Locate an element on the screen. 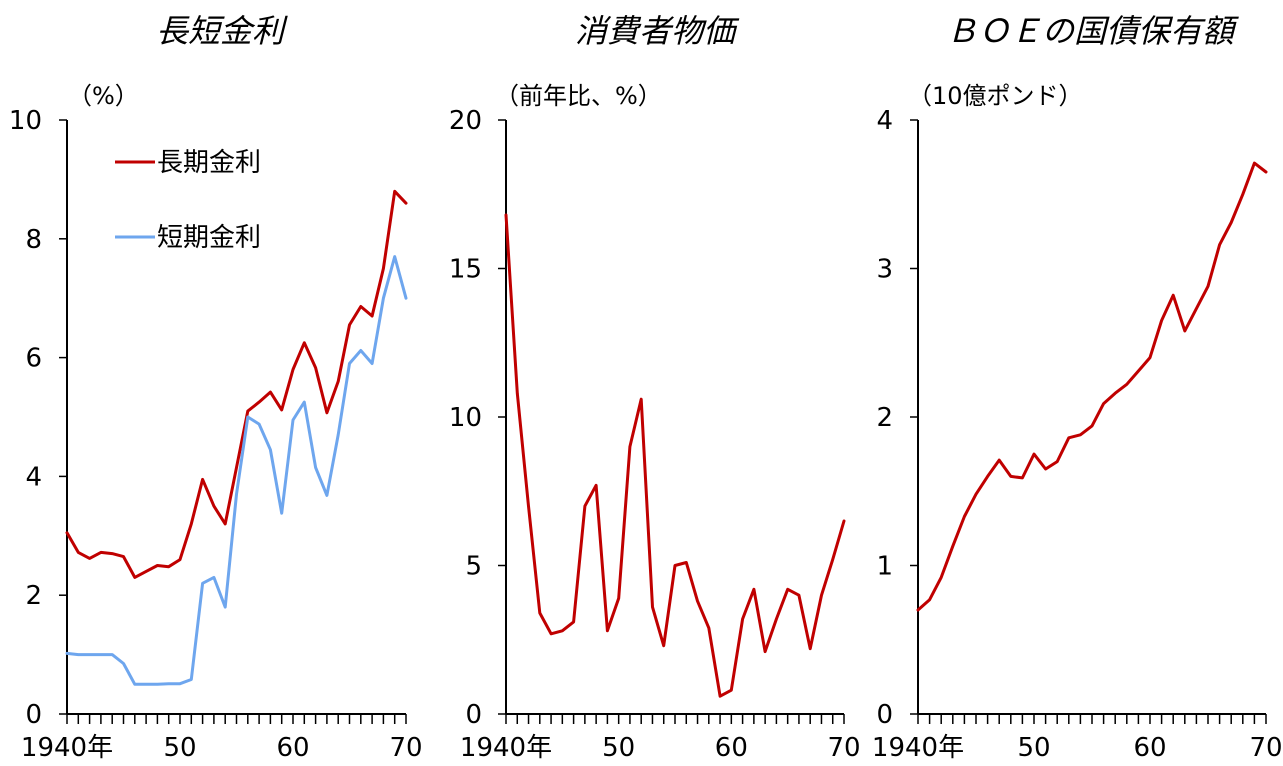 This screenshot has width=1283, height=766. unit-label: （%） is located at coordinates (103, 96).